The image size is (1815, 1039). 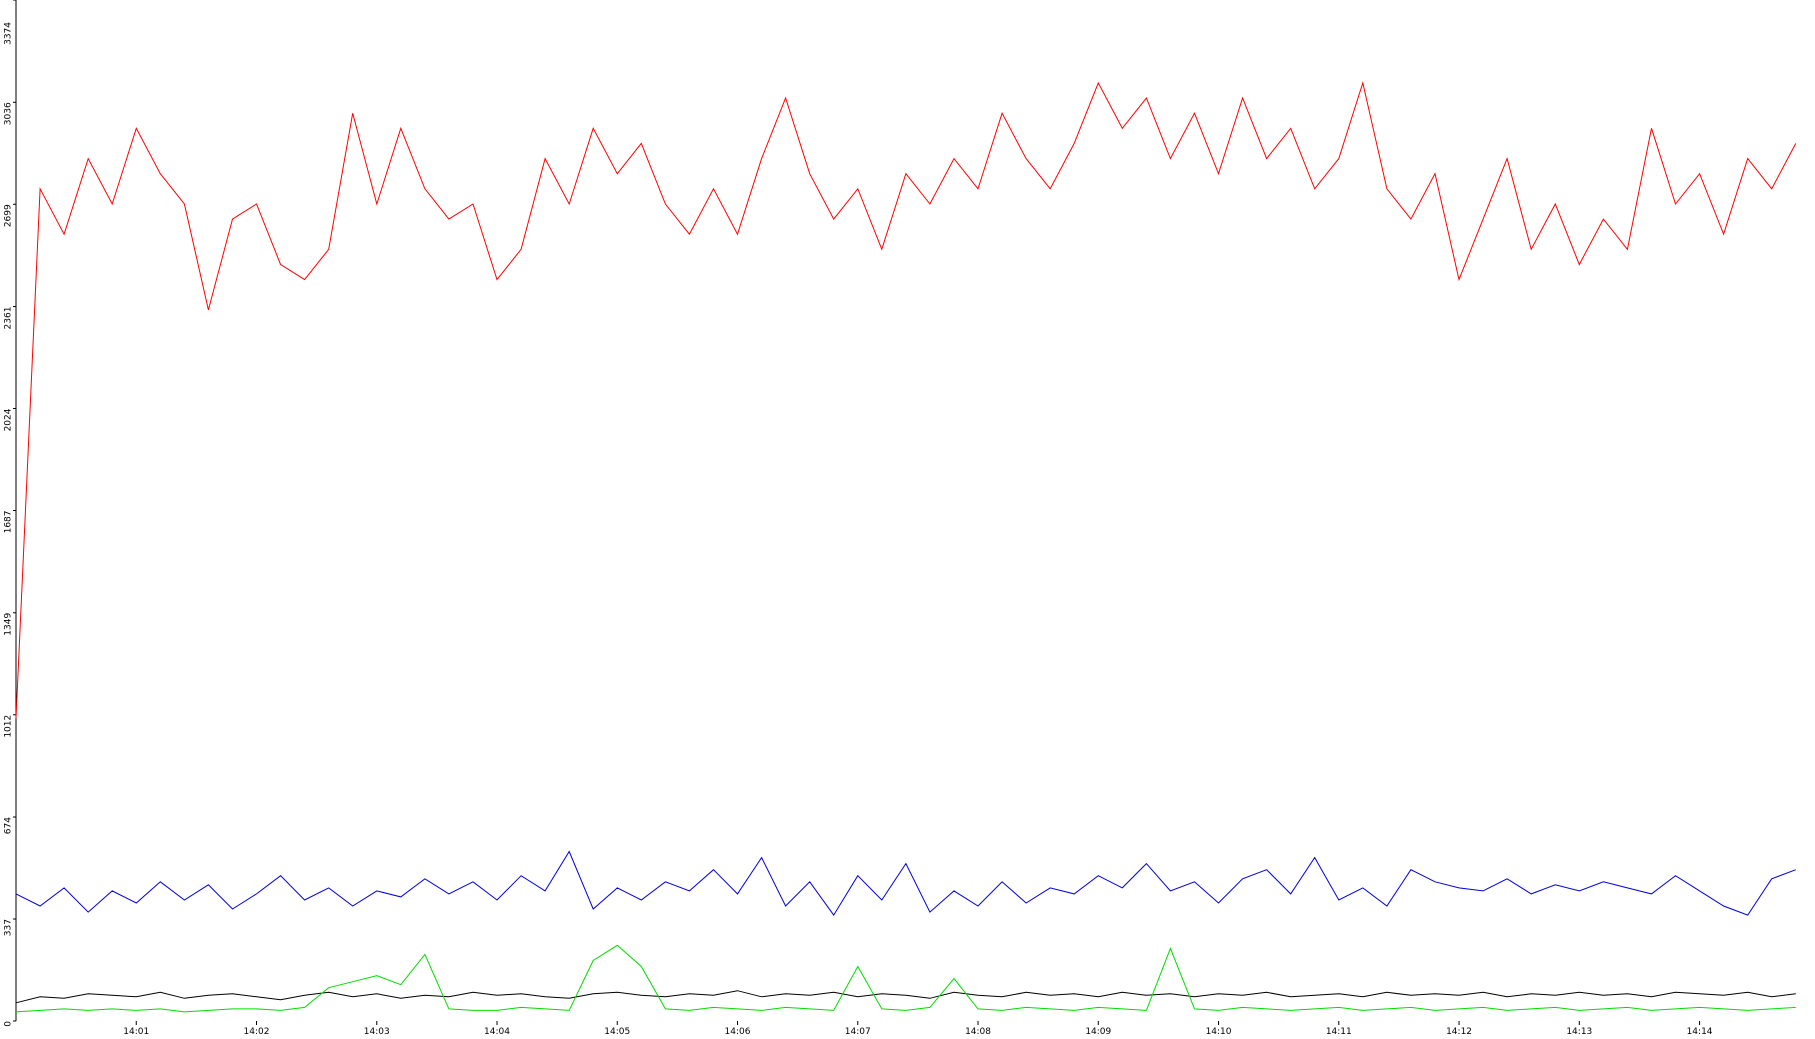 I want to click on x-tick-label: 14:14, so click(x=1700, y=1032).